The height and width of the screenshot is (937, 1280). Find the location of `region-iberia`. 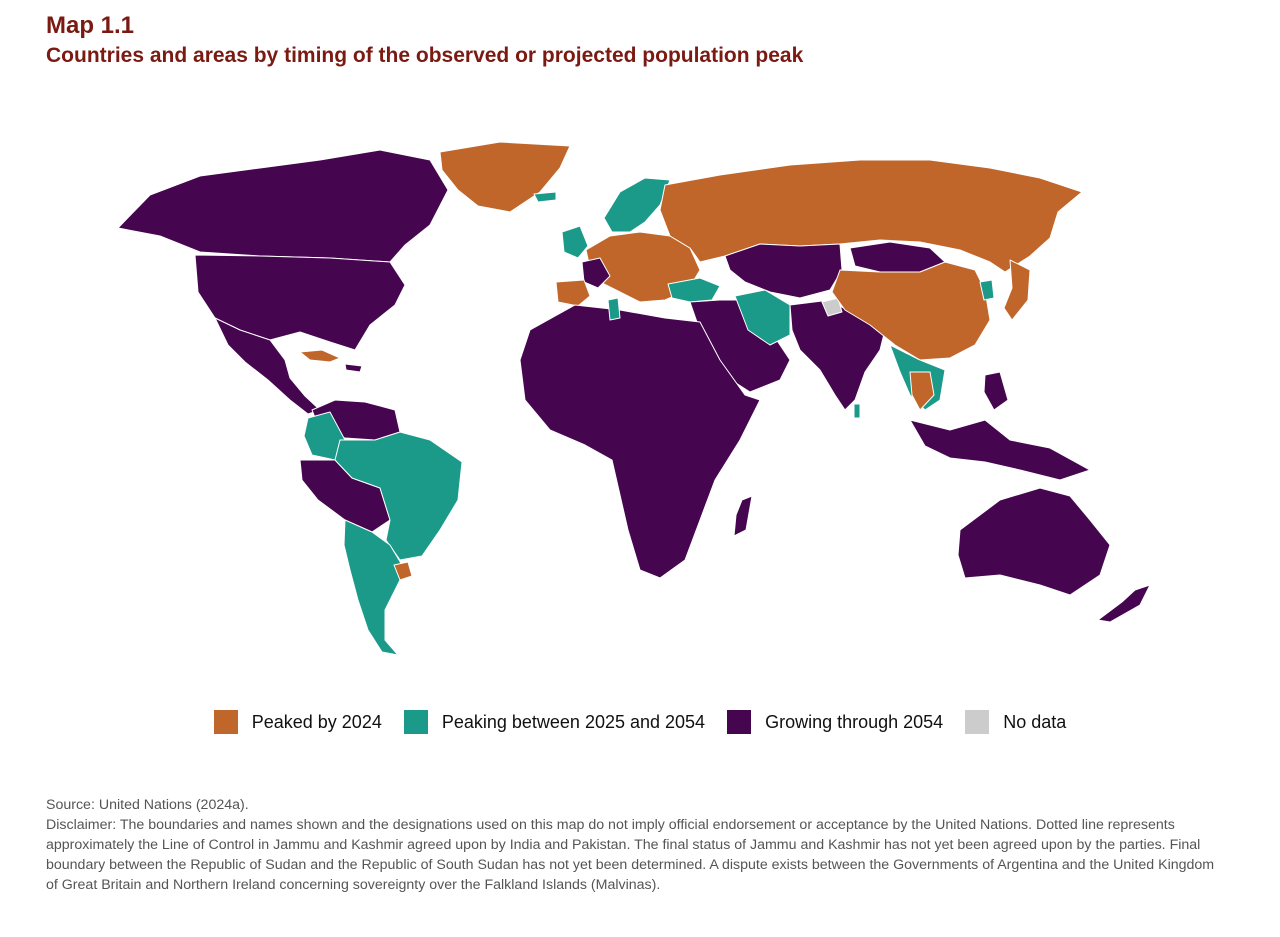

region-iberia is located at coordinates (573, 293).